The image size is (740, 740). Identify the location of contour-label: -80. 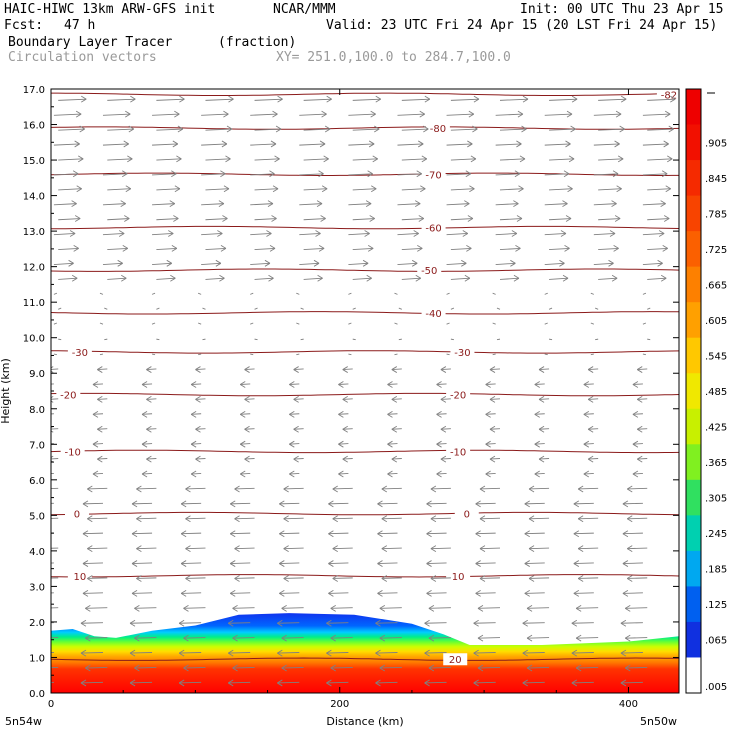
(438, 129).